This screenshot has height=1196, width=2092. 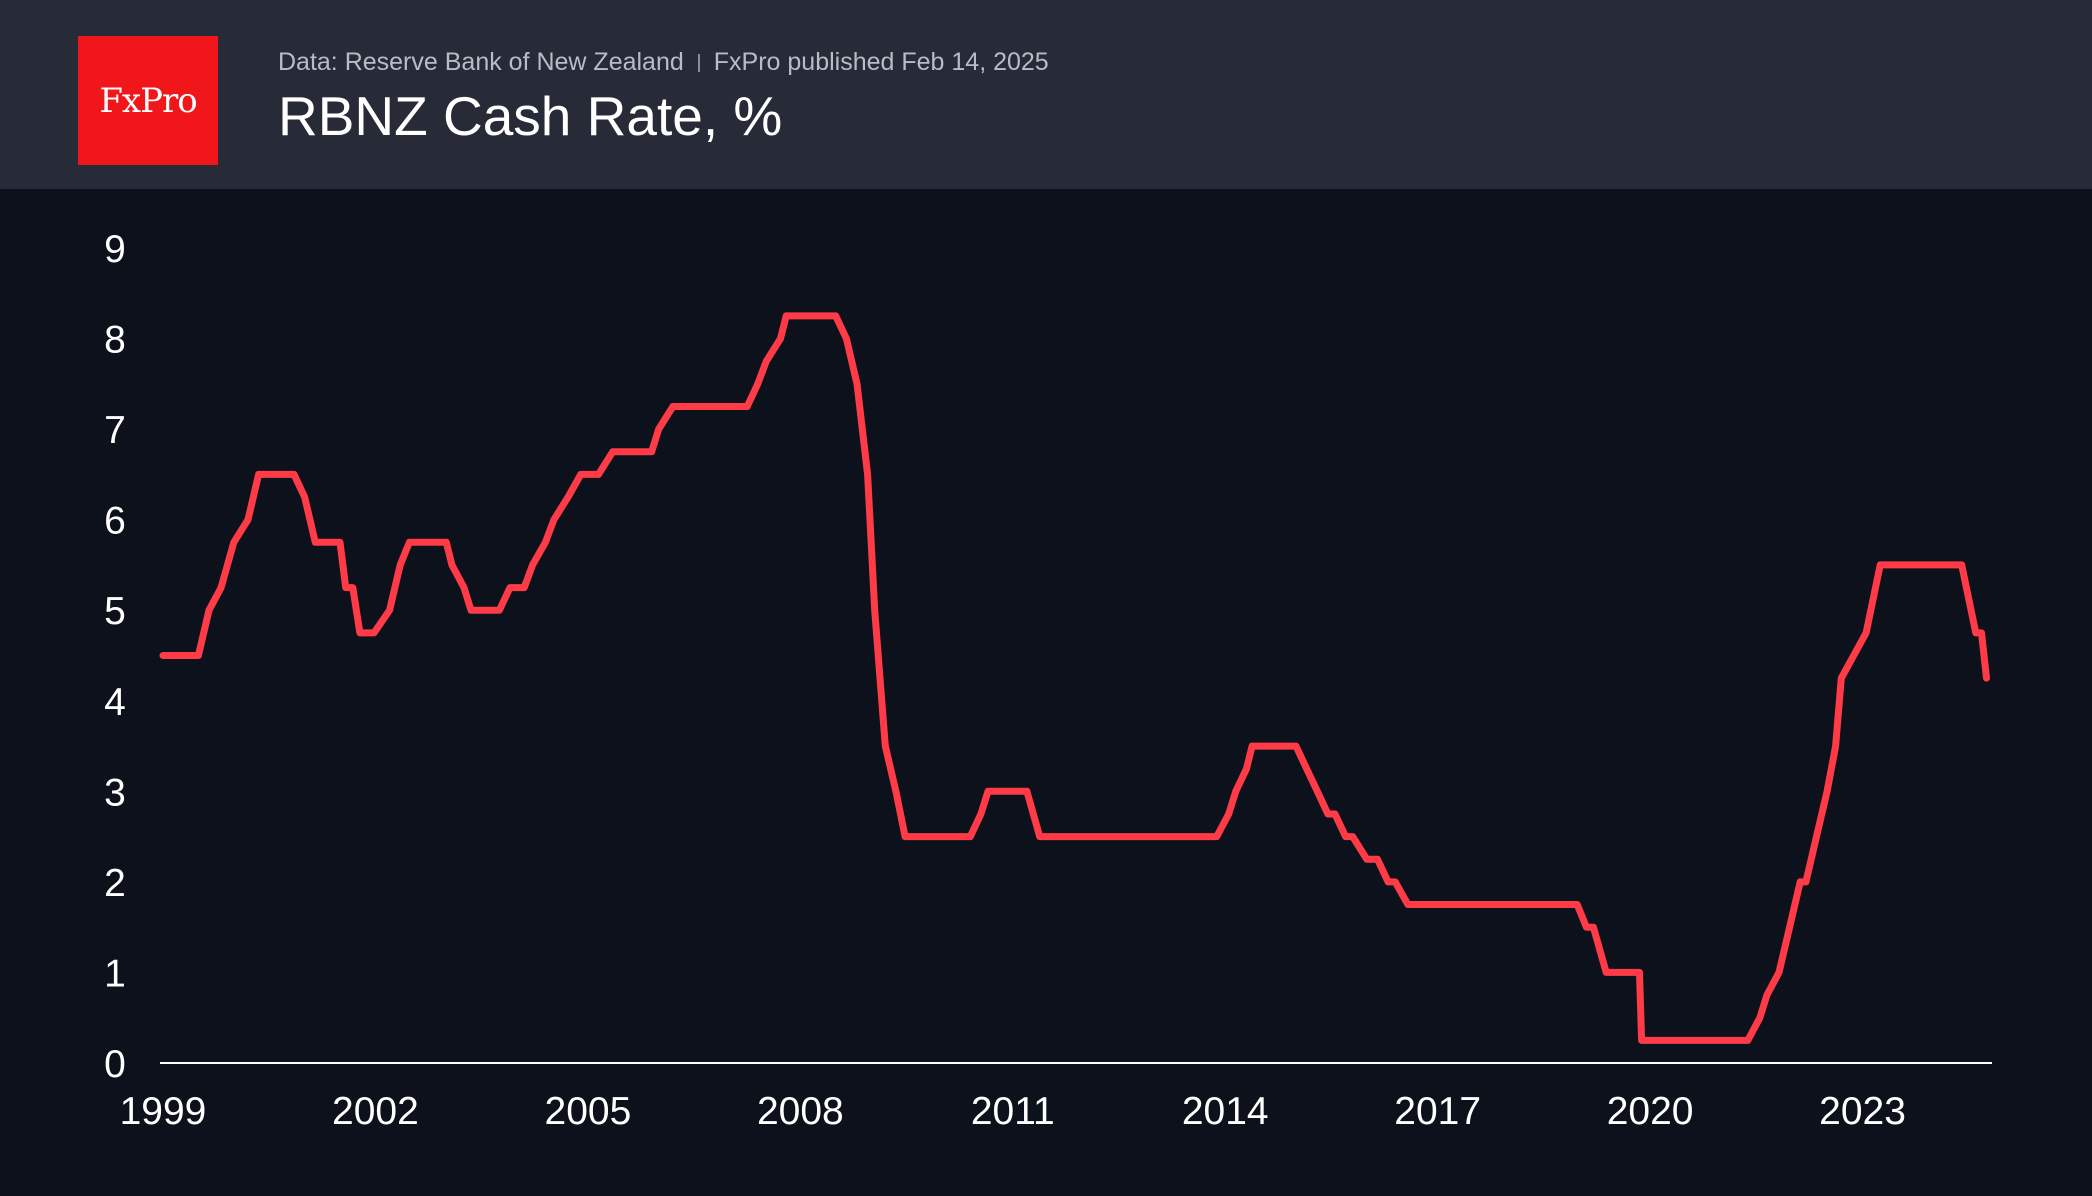 What do you see at coordinates (1437, 1111) in the screenshot?
I see `x-tick-label: 2017` at bounding box center [1437, 1111].